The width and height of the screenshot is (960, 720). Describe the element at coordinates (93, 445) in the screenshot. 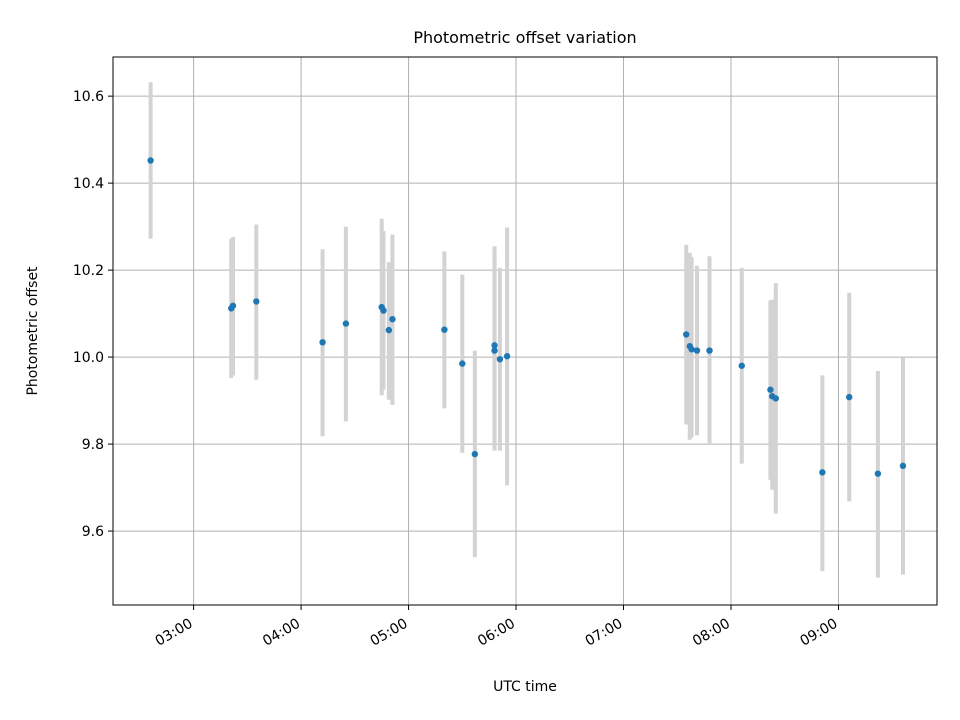

I see `y-tick-label: 9.8` at that location.